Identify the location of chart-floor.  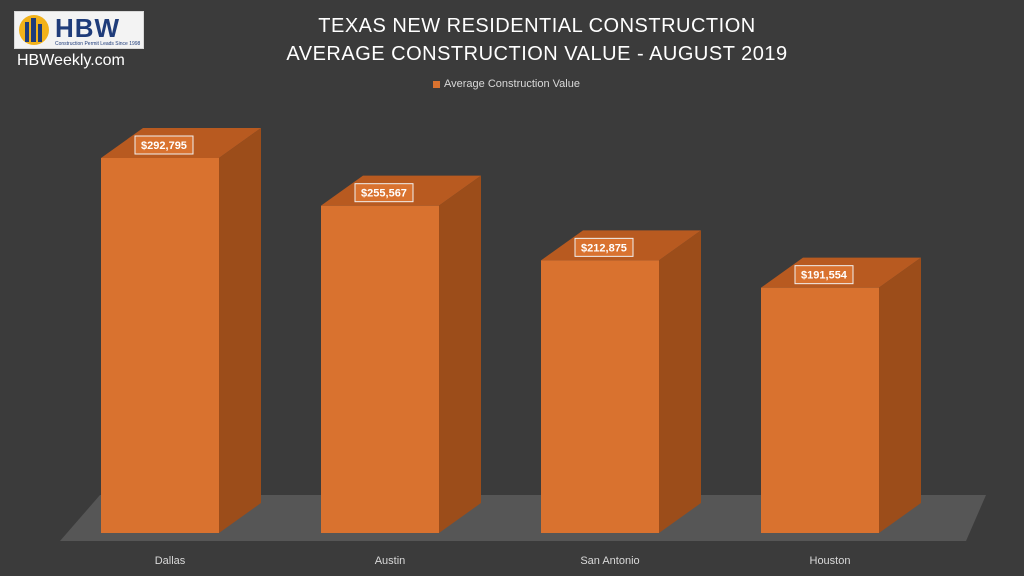
(523, 518).